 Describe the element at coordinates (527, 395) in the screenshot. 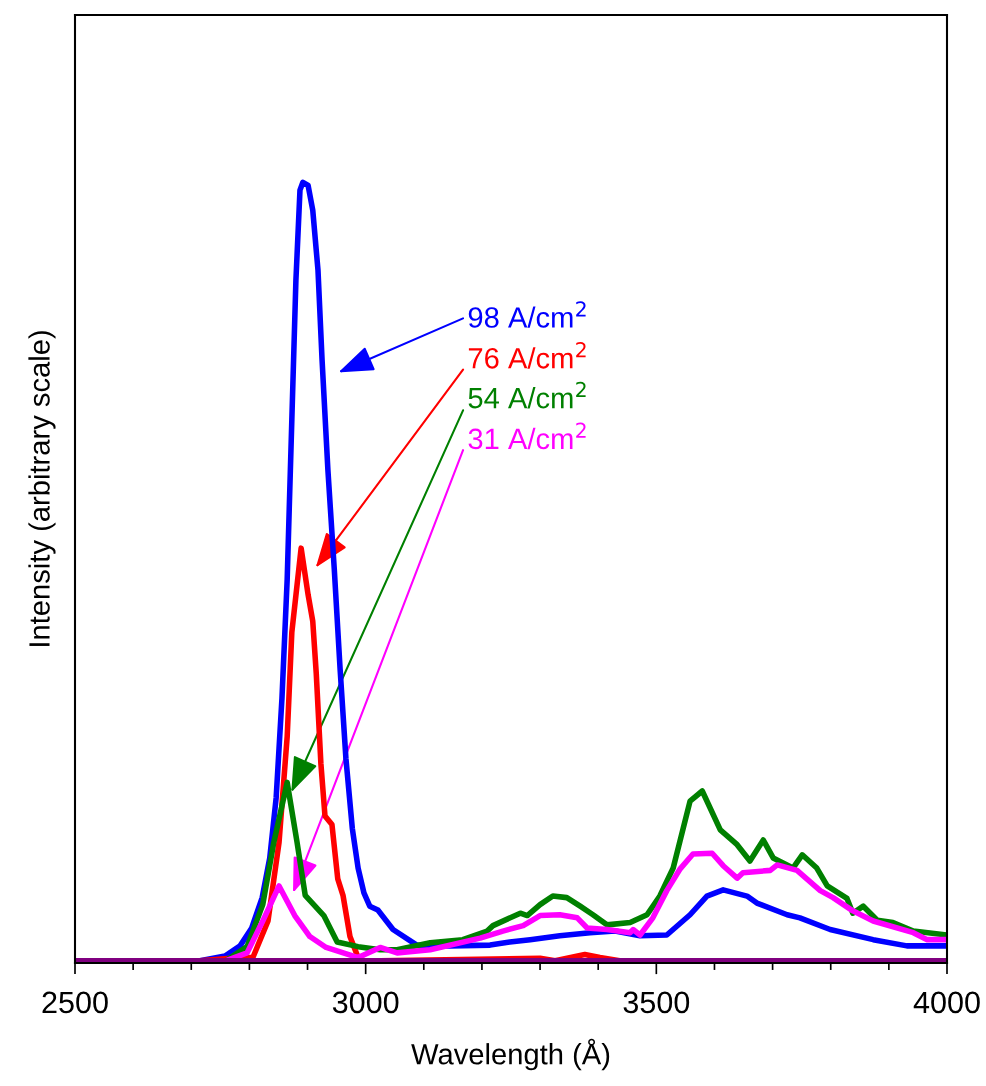

I see `annotation: 54 A/cm$^{2}$` at that location.